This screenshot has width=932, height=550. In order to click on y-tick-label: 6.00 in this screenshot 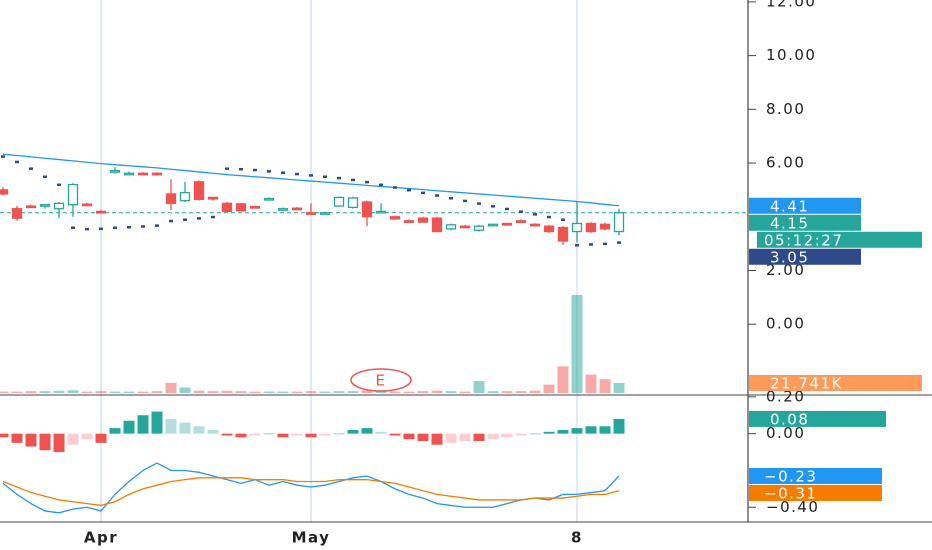, I will do `click(785, 163)`.